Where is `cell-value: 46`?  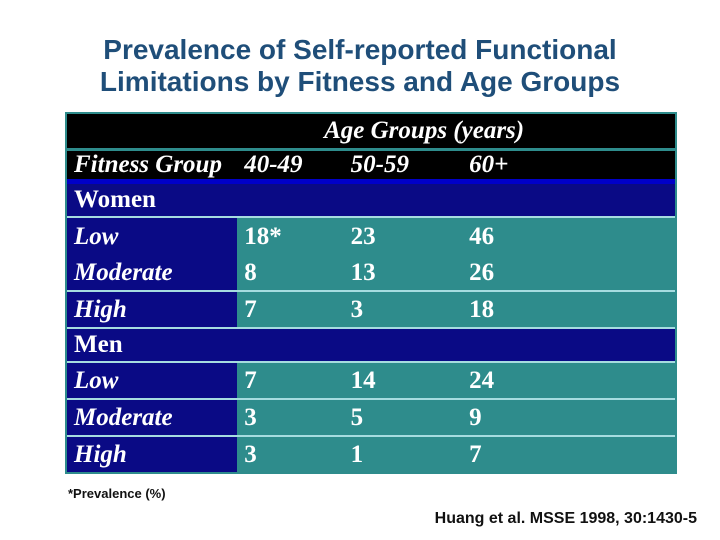
cell-value: 46 is located at coordinates (568, 236).